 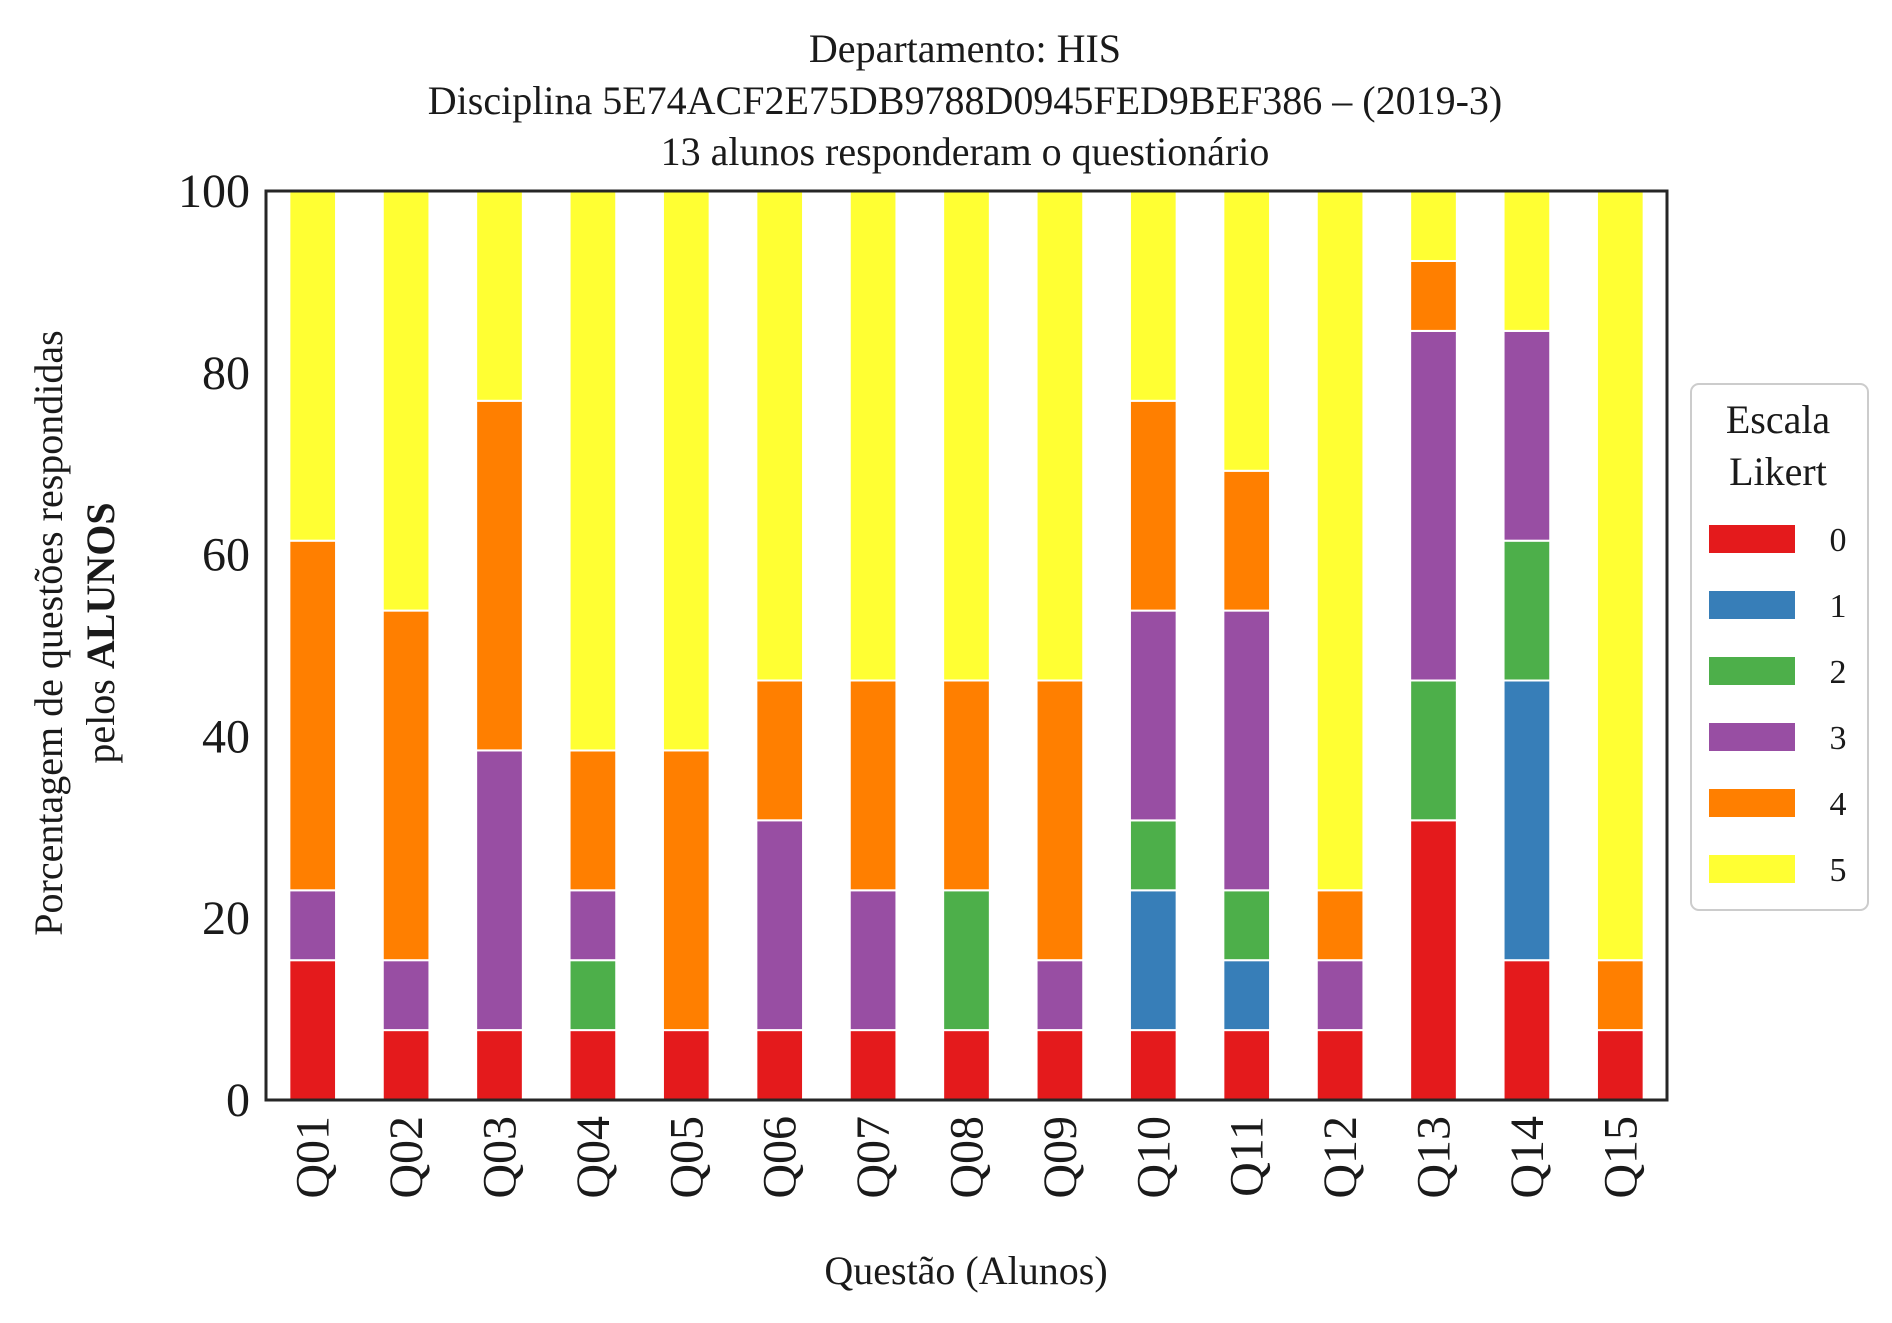 I want to click on title-line-1: Departamento: HIS, so click(x=965, y=48).